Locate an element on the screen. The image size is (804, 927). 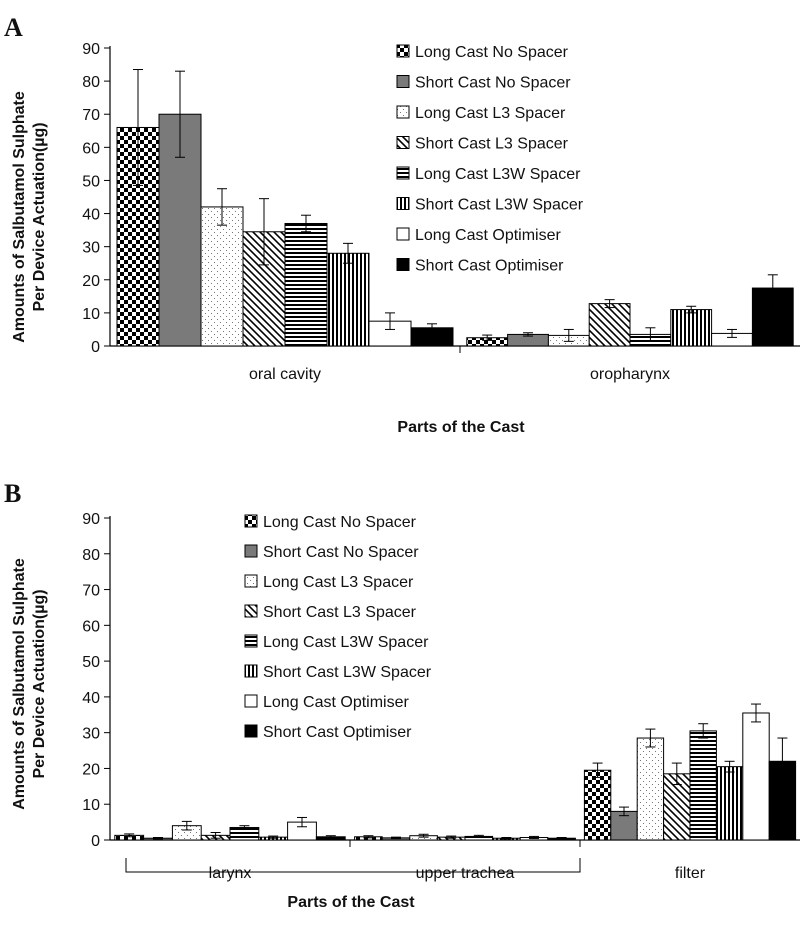
panel-a-y-tick-label: 90 is located at coordinates (91, 49).